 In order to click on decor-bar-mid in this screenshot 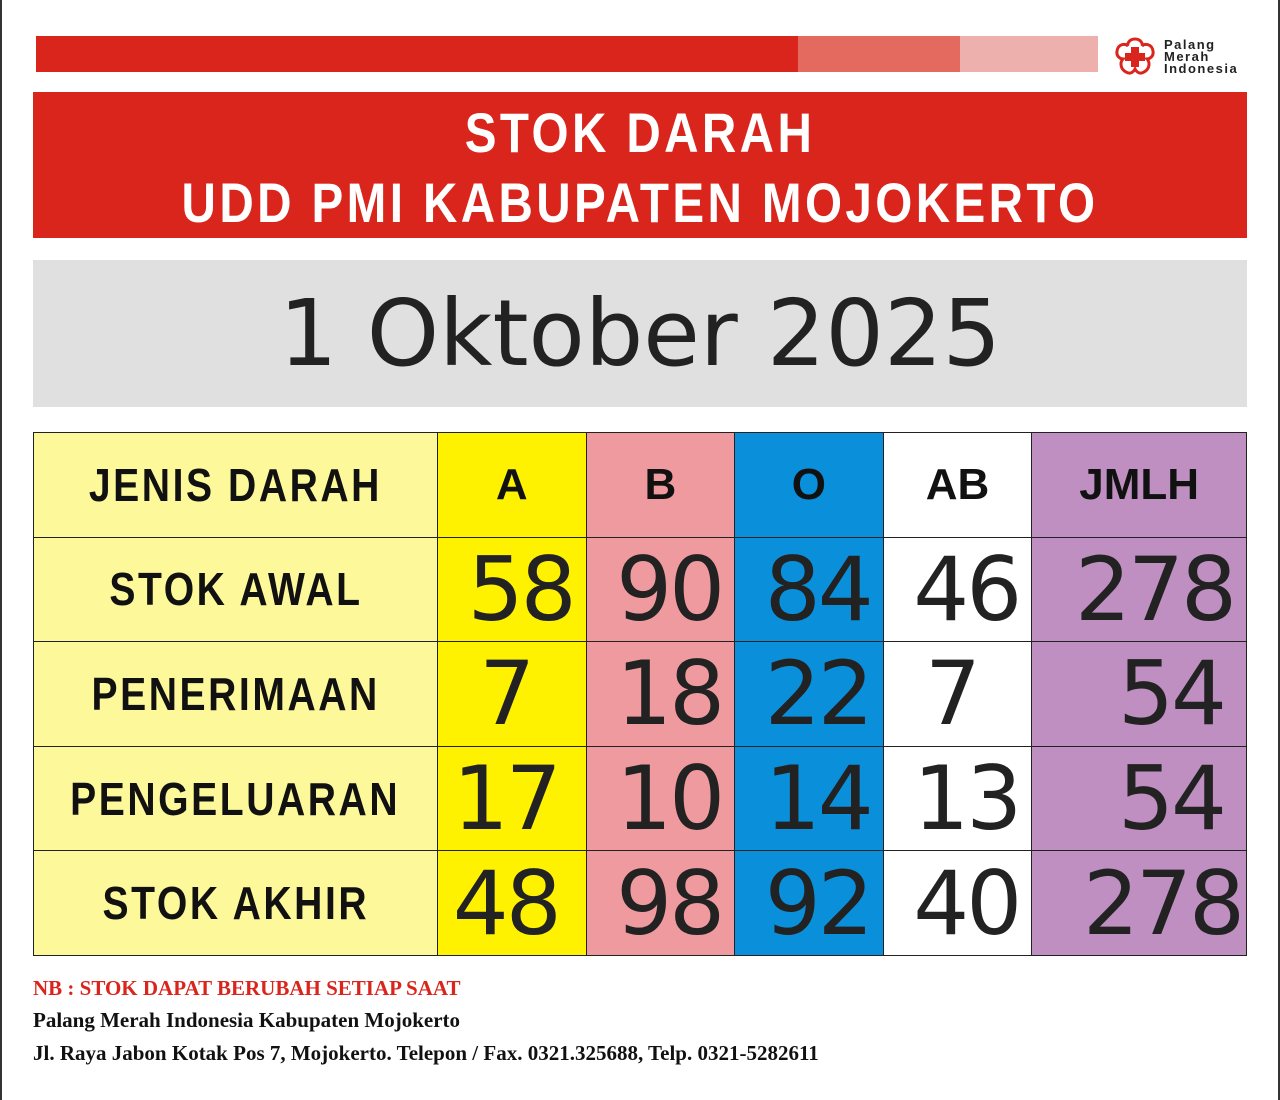, I will do `click(879, 54)`.